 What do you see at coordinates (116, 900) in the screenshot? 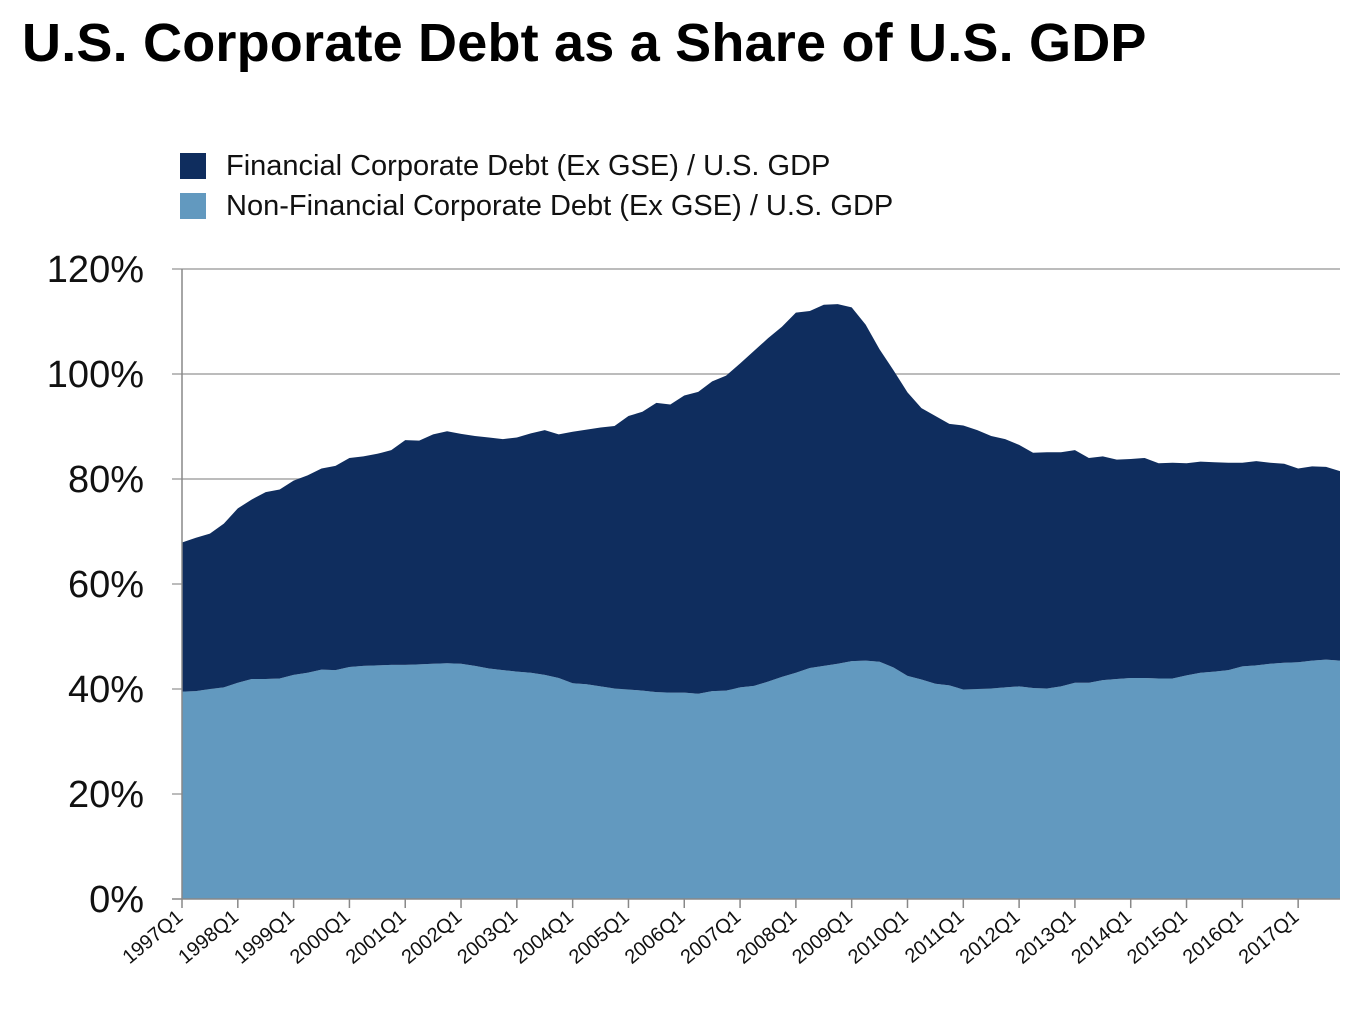
I see `y-tick-label: 0%` at bounding box center [116, 900].